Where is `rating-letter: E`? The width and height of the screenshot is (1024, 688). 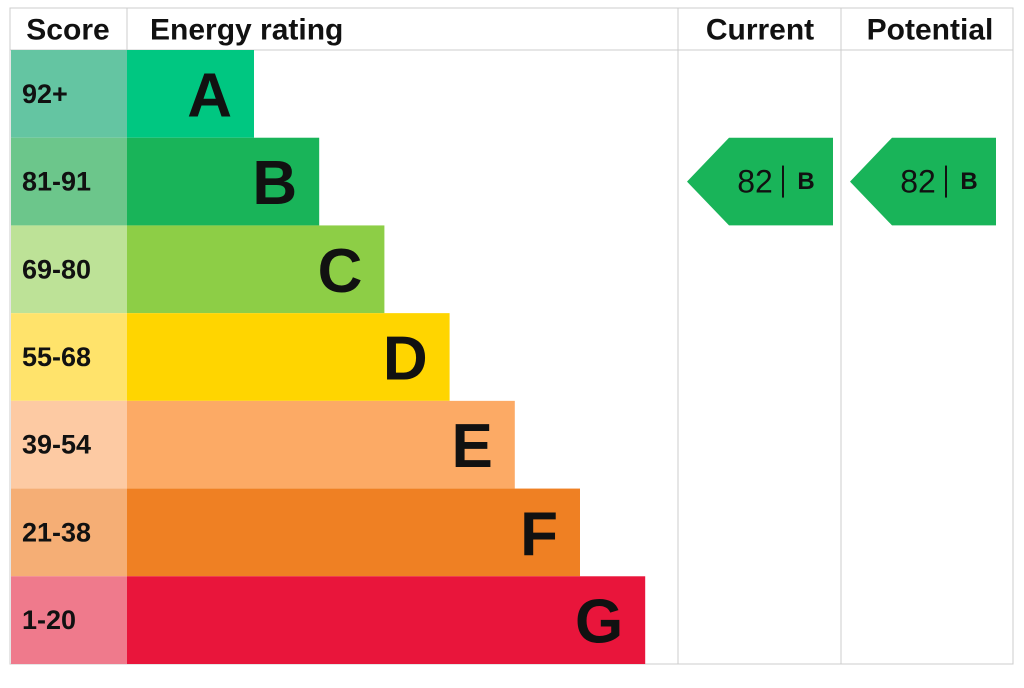 rating-letter: E is located at coordinates (471, 446).